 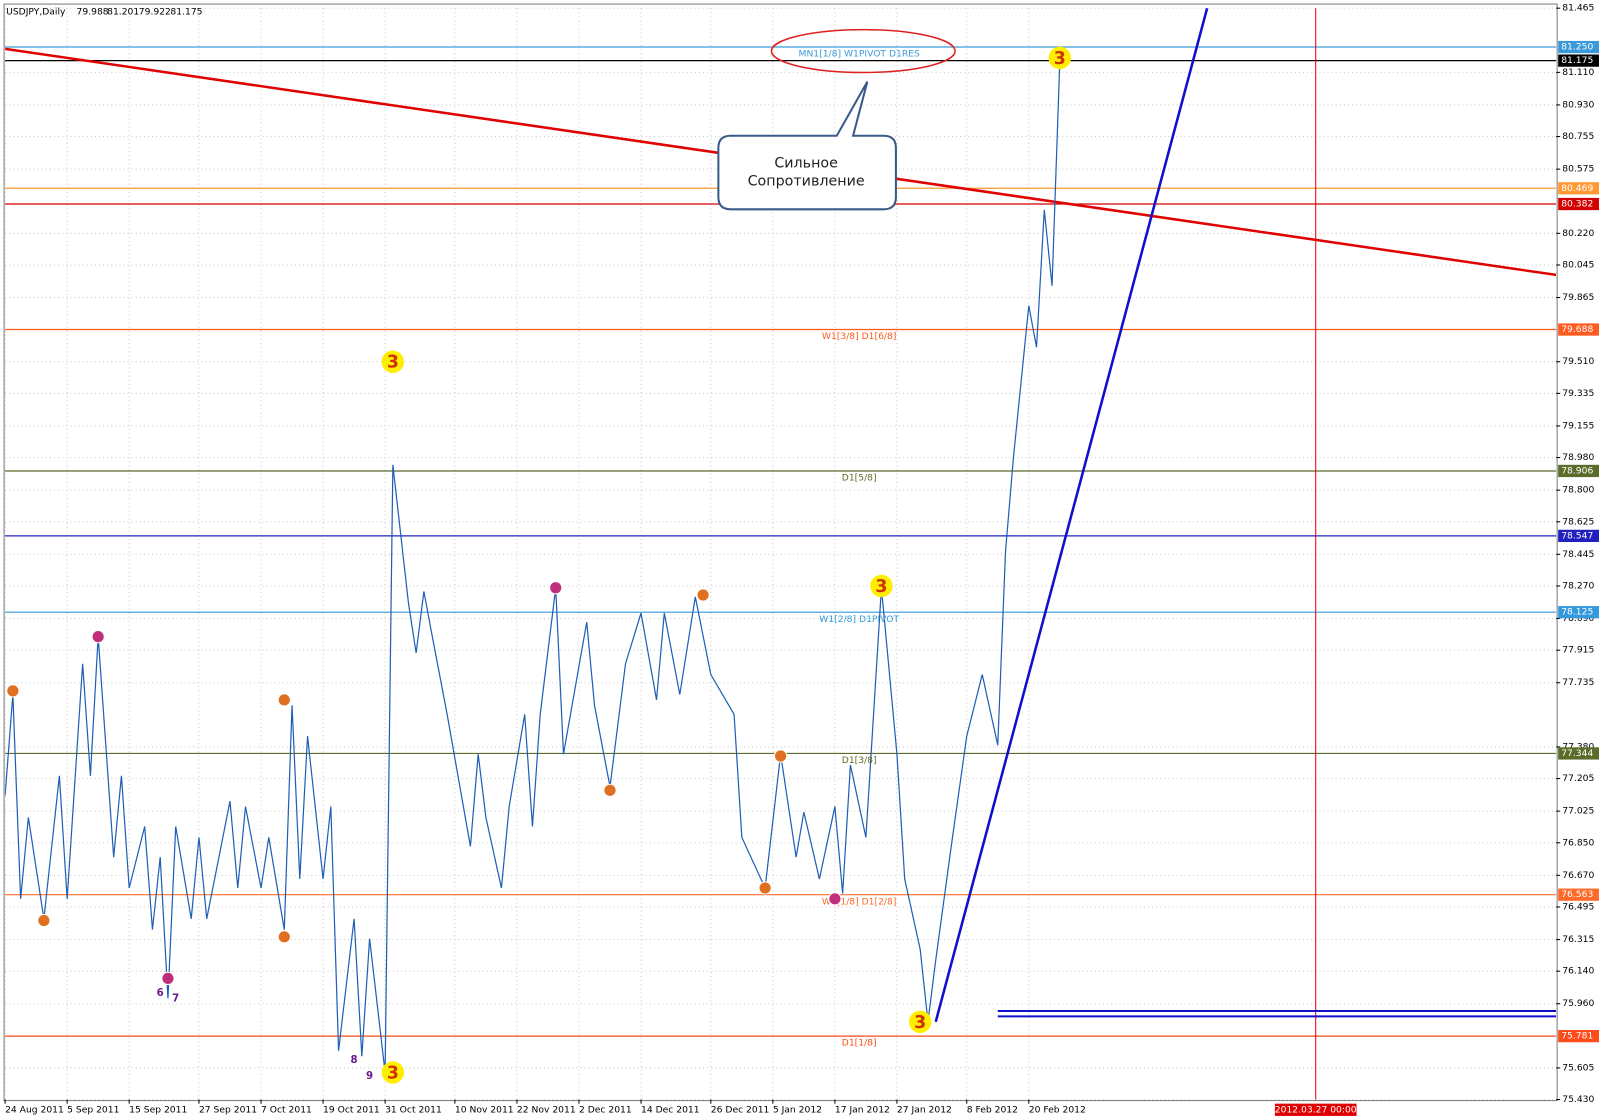 I want to click on level-price-label: 75.781, so click(x=1577, y=1036).